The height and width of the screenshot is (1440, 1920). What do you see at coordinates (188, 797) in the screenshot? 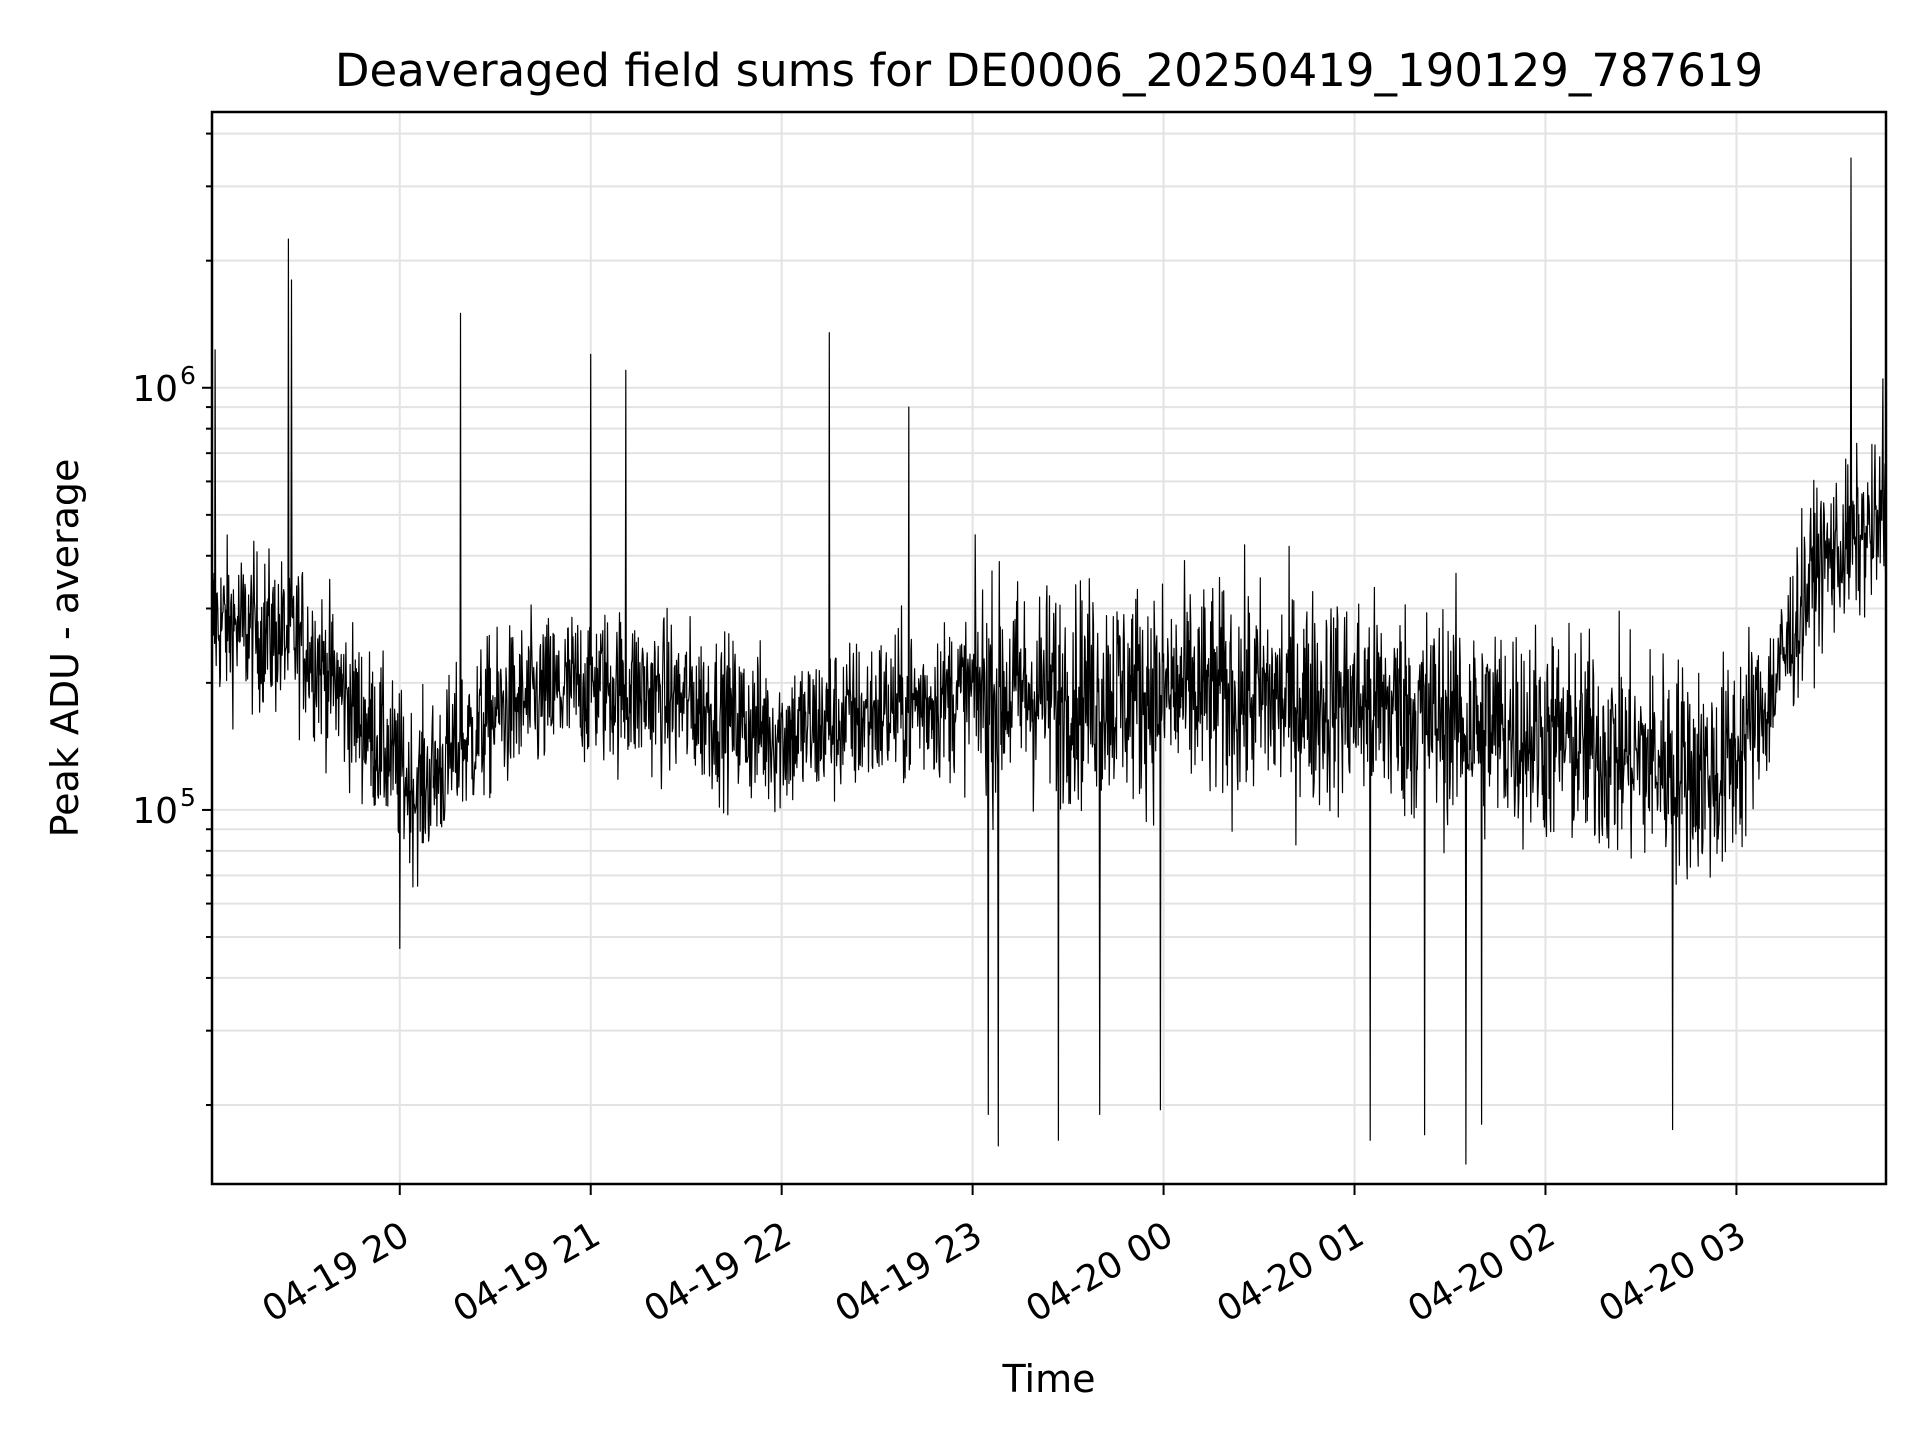
I see `y-tick-exponent: 5` at bounding box center [188, 797].